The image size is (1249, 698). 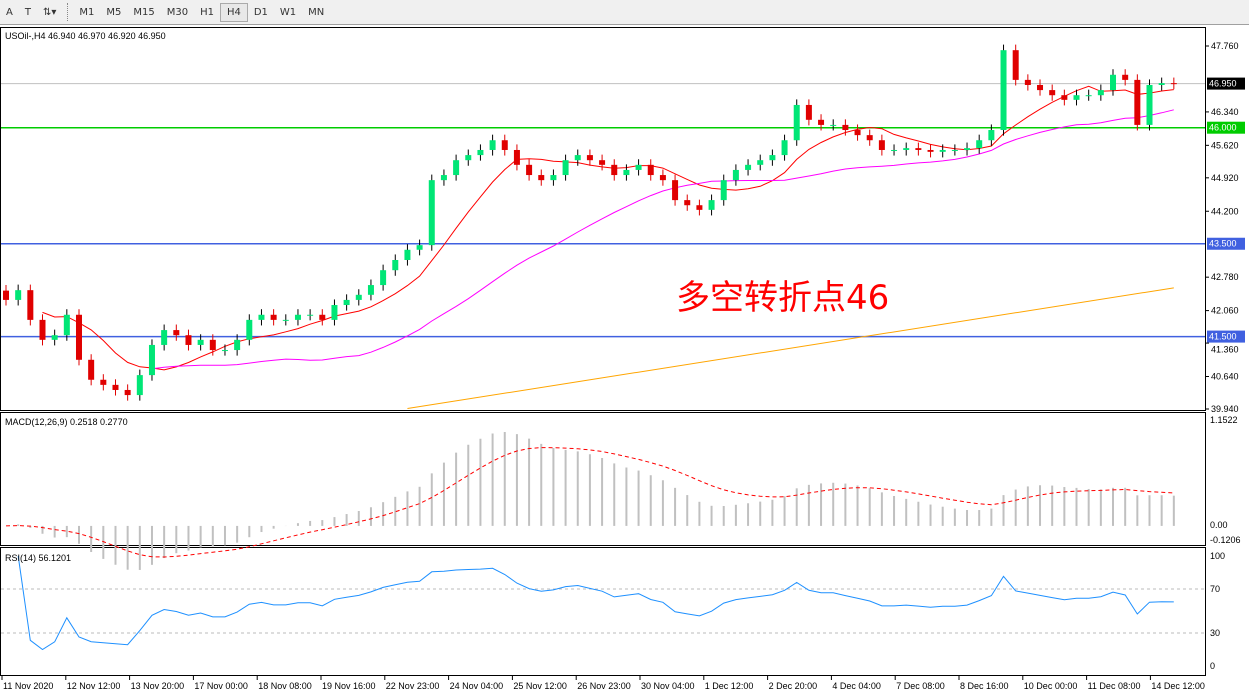 What do you see at coordinates (624, 12) in the screenshot?
I see `toolbar: A T ⇅▾ M1 M5 M15 M30 H1 H4 D1 W1 MN` at bounding box center [624, 12].